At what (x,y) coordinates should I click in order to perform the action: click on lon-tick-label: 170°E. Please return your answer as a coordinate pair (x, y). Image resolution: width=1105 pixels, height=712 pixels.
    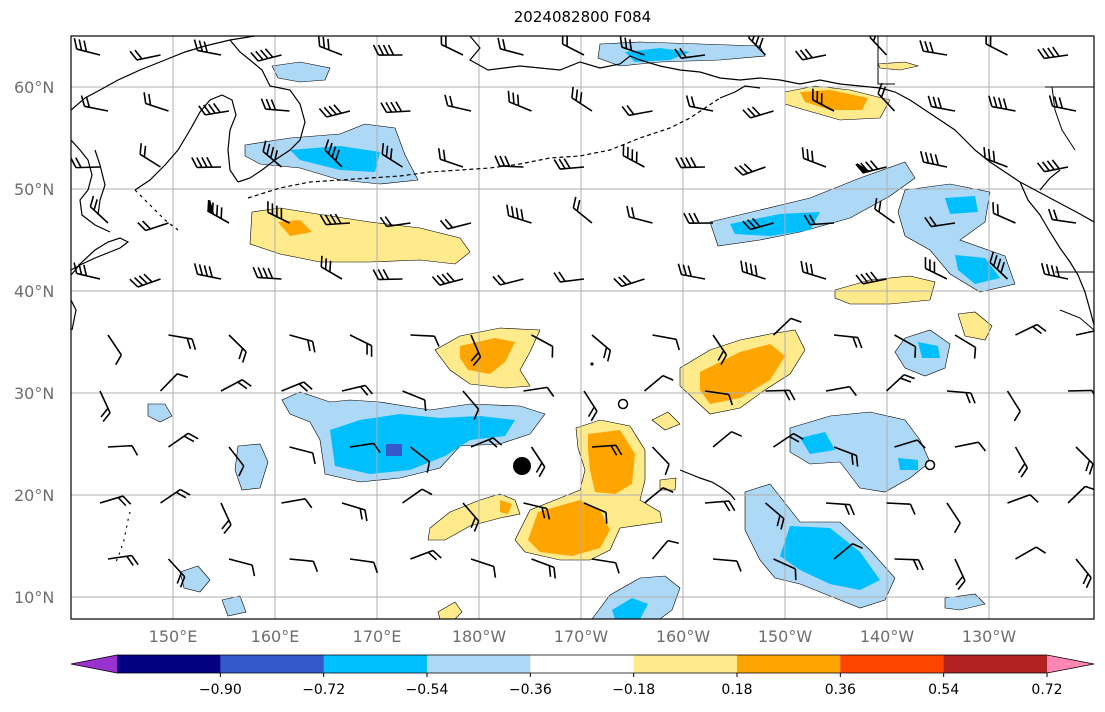
    Looking at the image, I should click on (377, 636).